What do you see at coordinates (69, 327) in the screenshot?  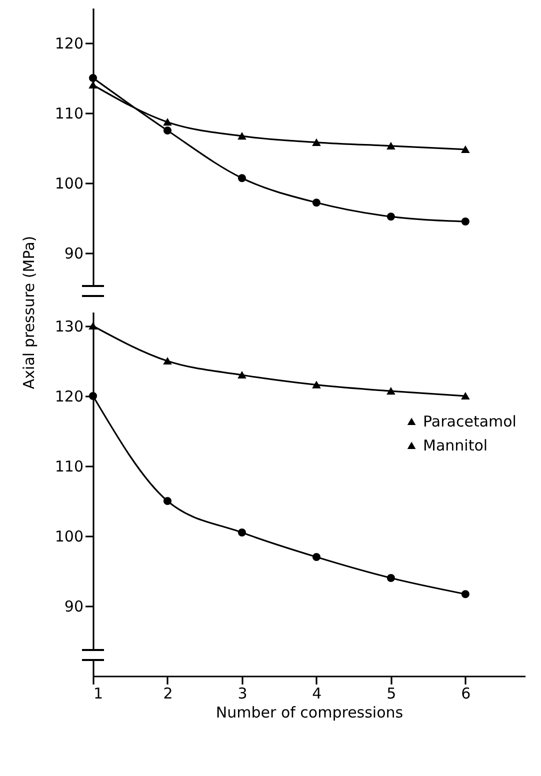 I see `y-tick-label: 130` at bounding box center [69, 327].